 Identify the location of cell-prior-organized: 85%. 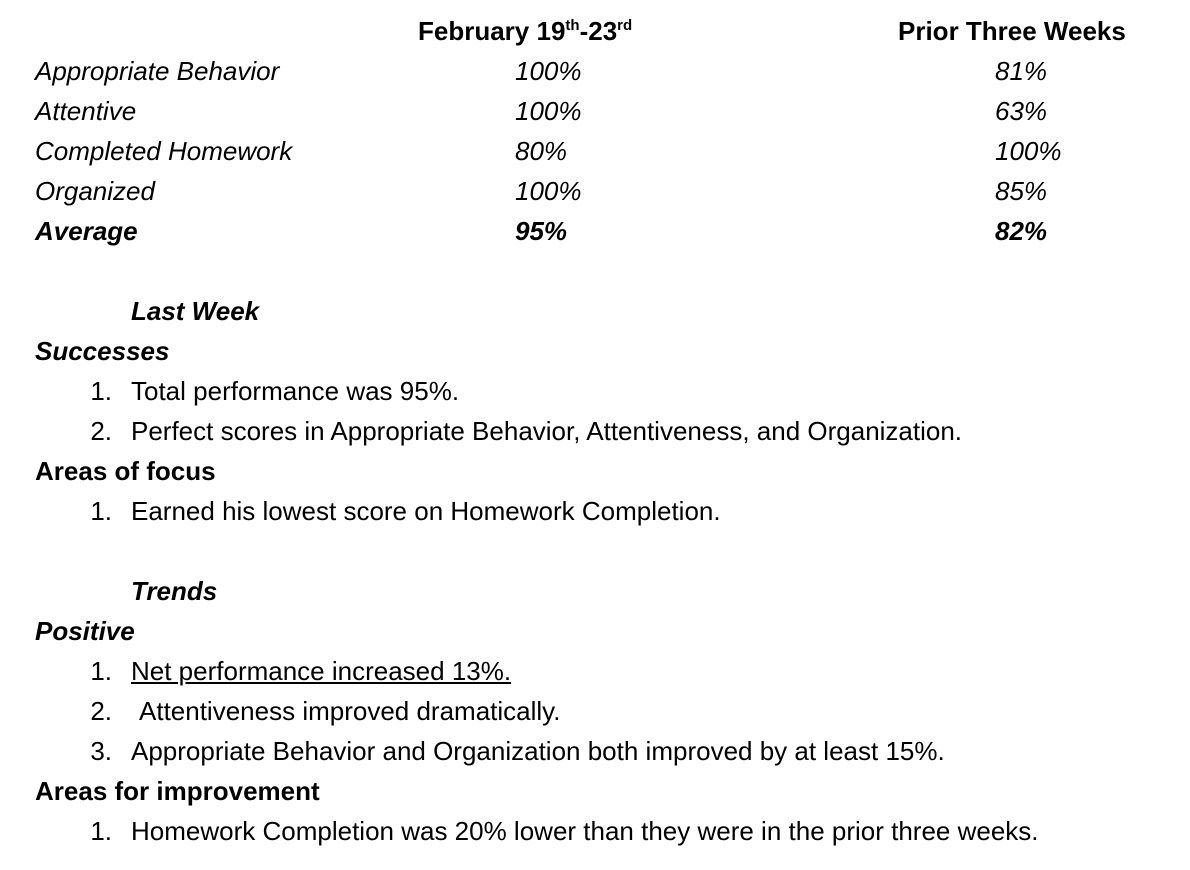
(1021, 191).